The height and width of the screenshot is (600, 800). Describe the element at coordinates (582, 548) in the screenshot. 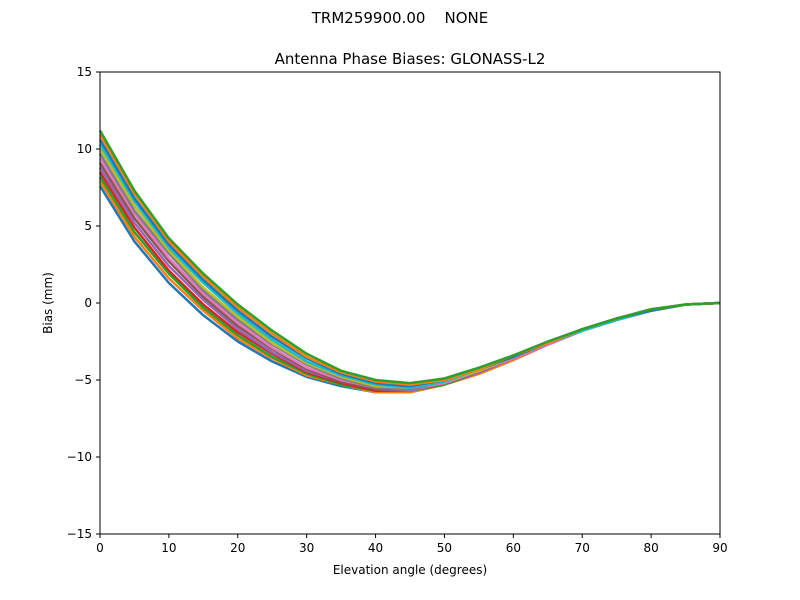

I see `x-tick-label: 70` at that location.